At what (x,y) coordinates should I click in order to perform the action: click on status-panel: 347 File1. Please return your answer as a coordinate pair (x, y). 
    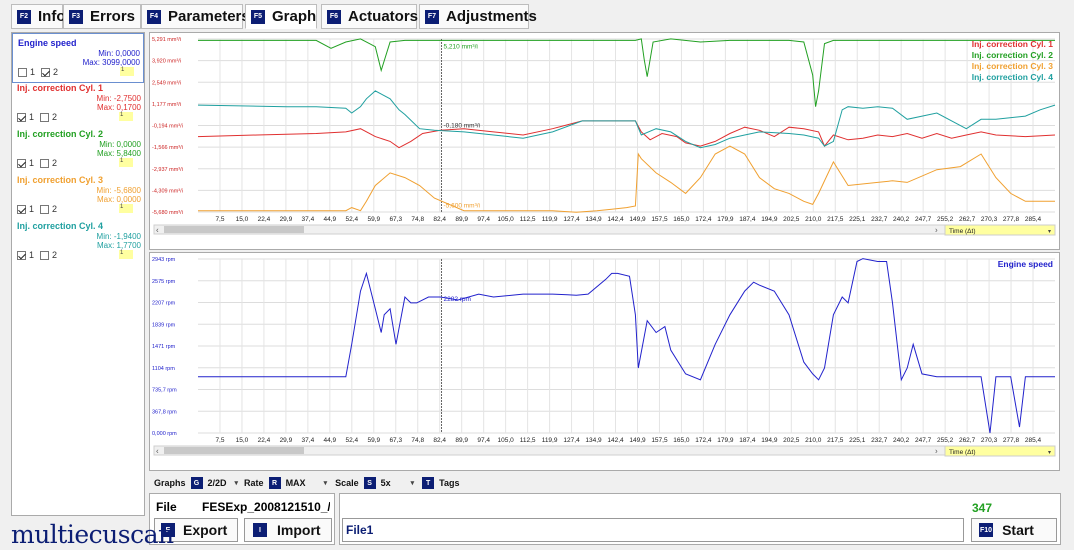
    Looking at the image, I should click on (700, 519).